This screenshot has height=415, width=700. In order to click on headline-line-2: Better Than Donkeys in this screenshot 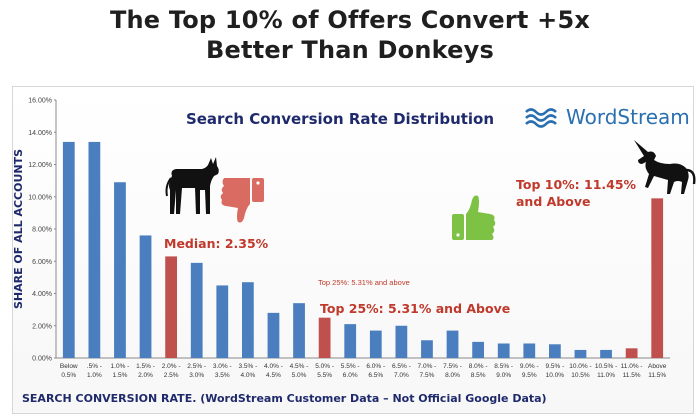, I will do `click(350, 50)`.